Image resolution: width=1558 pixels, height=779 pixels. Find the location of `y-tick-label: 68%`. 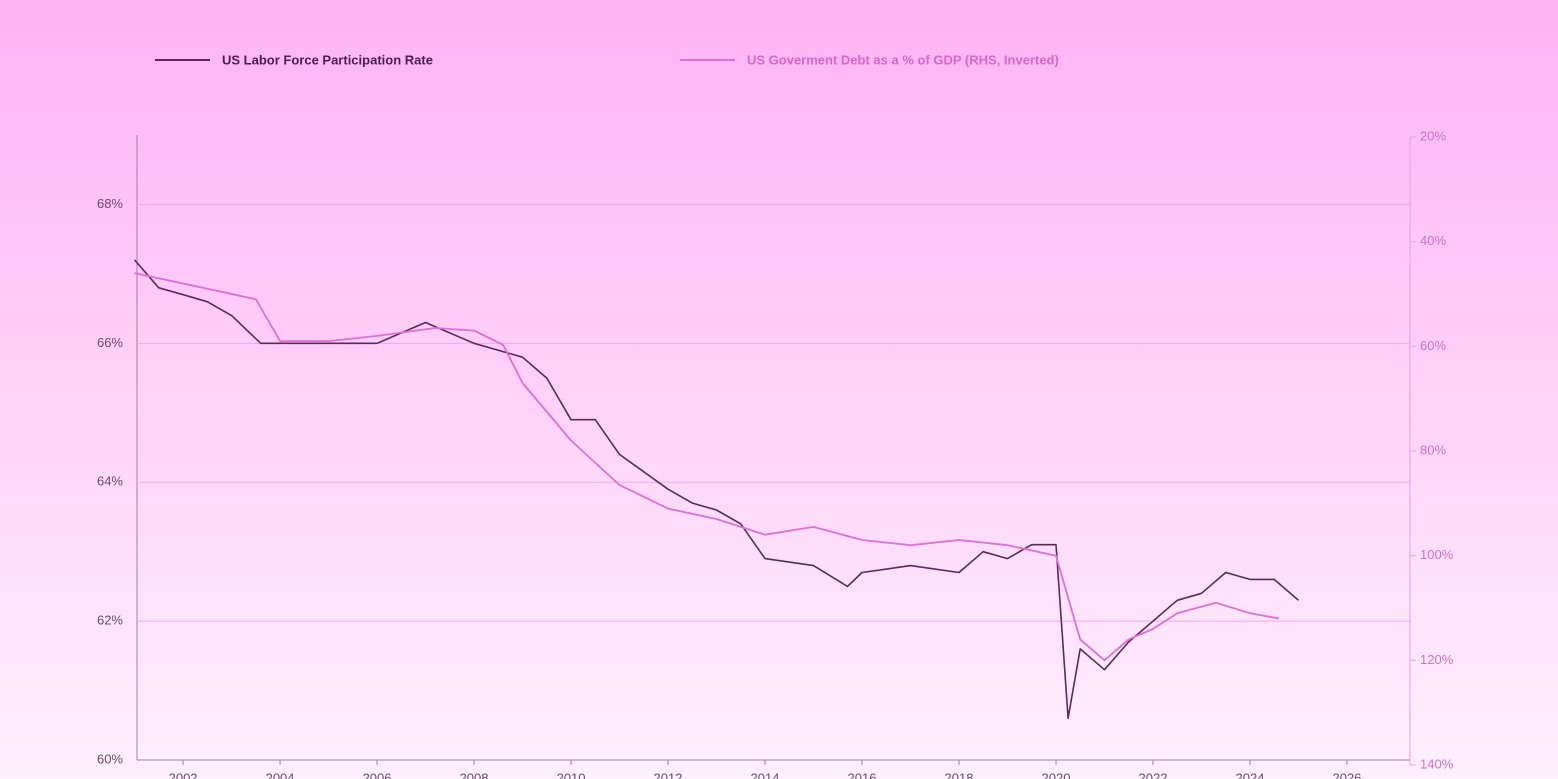

y-tick-label: 68% is located at coordinates (110, 203).